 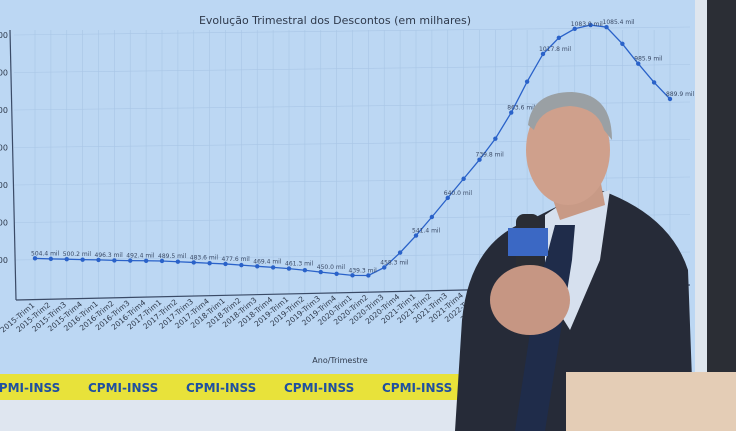 What do you see at coordinates (109, 255) in the screenshot?
I see `data-label: 496.3 mil` at bounding box center [109, 255].